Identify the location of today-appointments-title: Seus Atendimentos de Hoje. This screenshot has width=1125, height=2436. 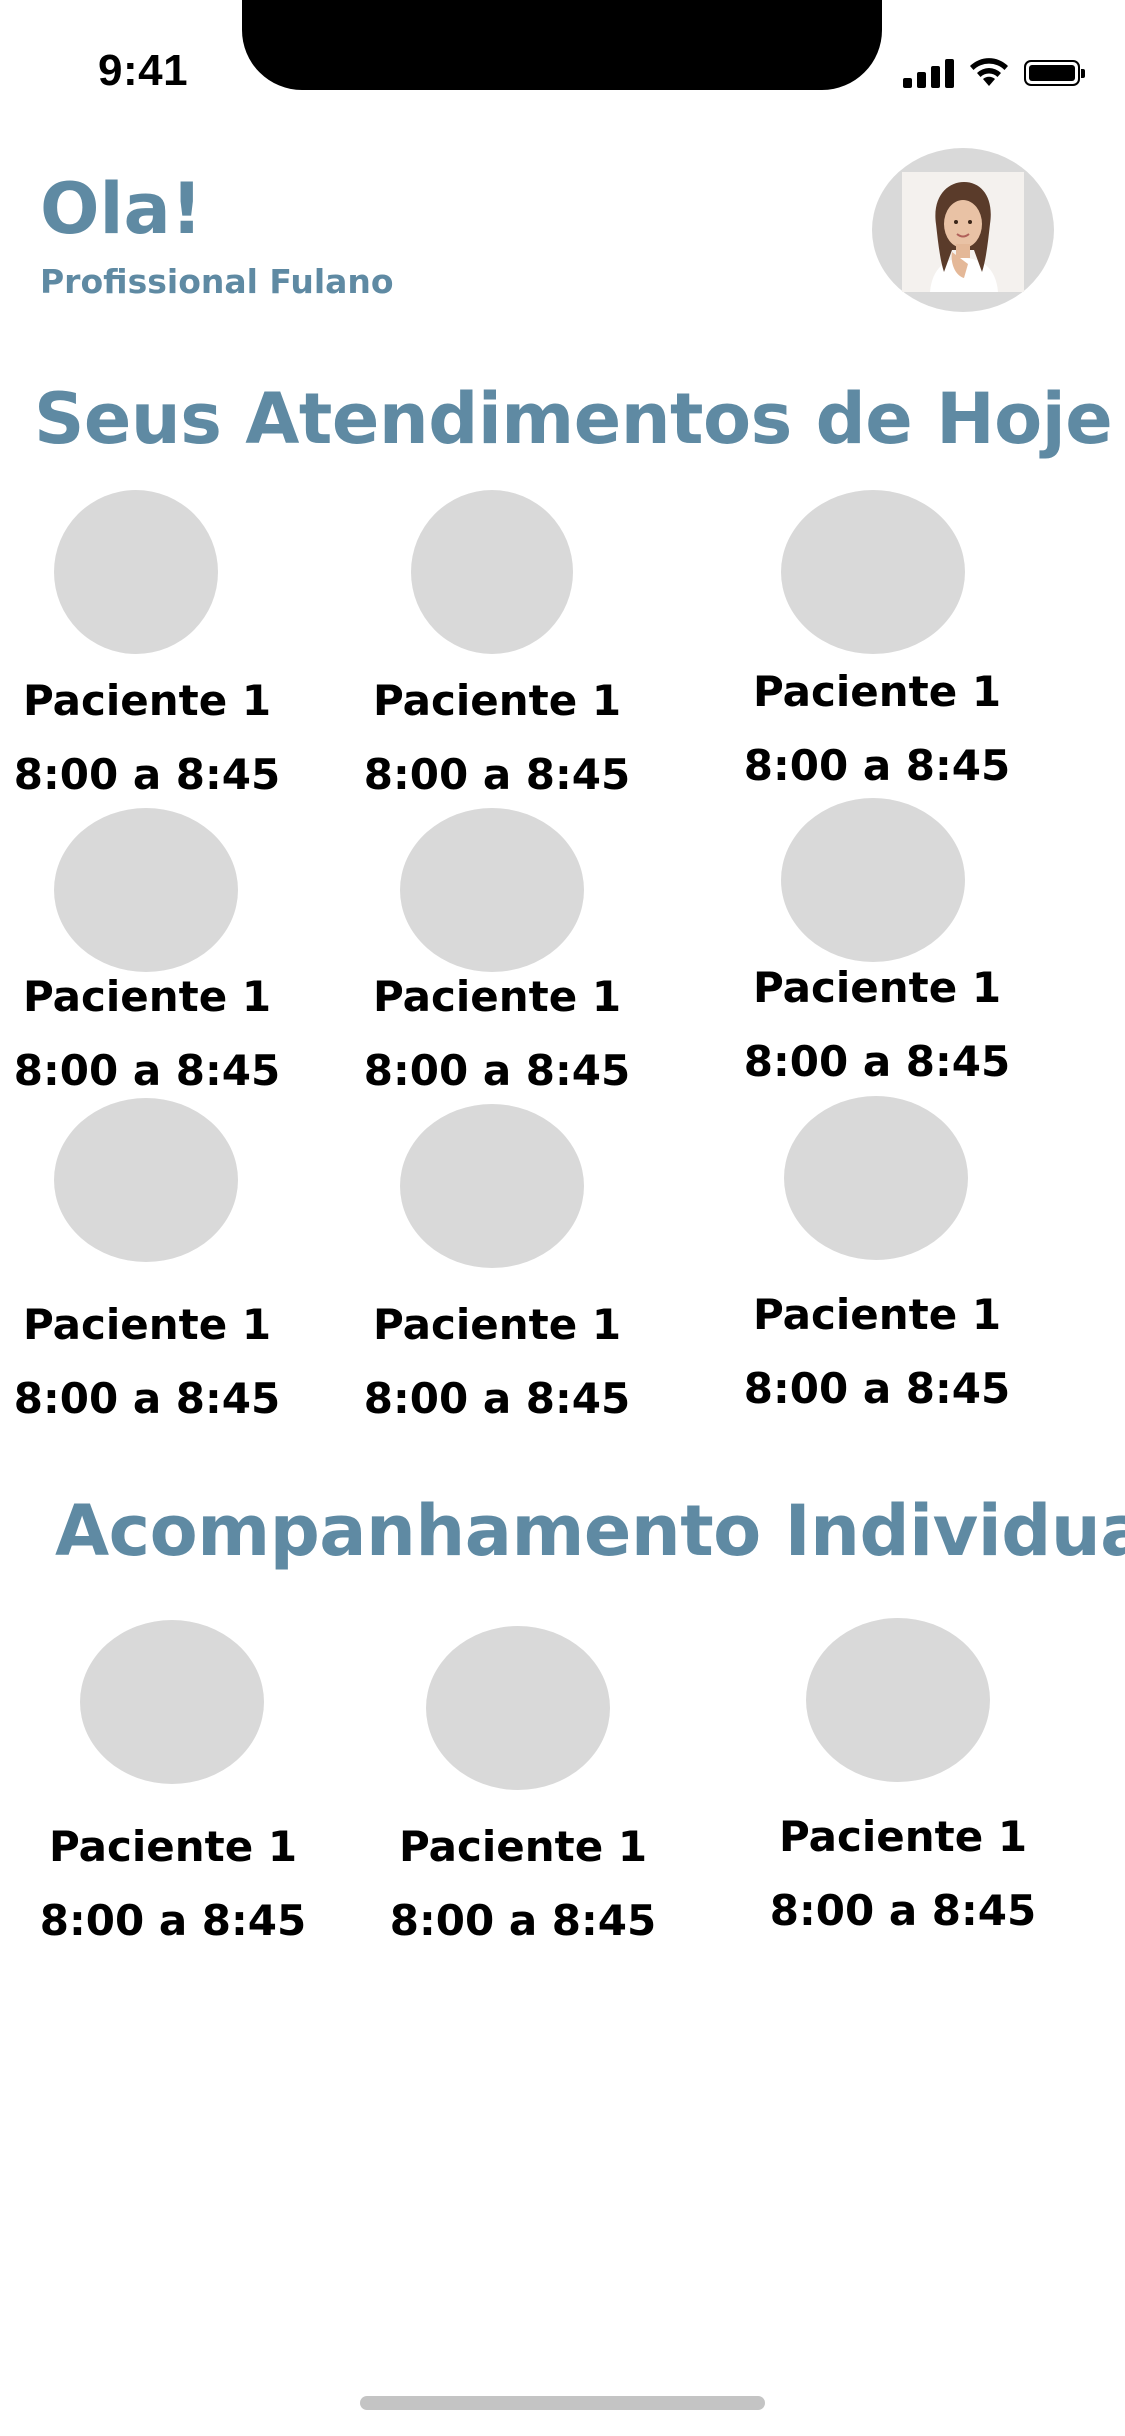
(573, 419).